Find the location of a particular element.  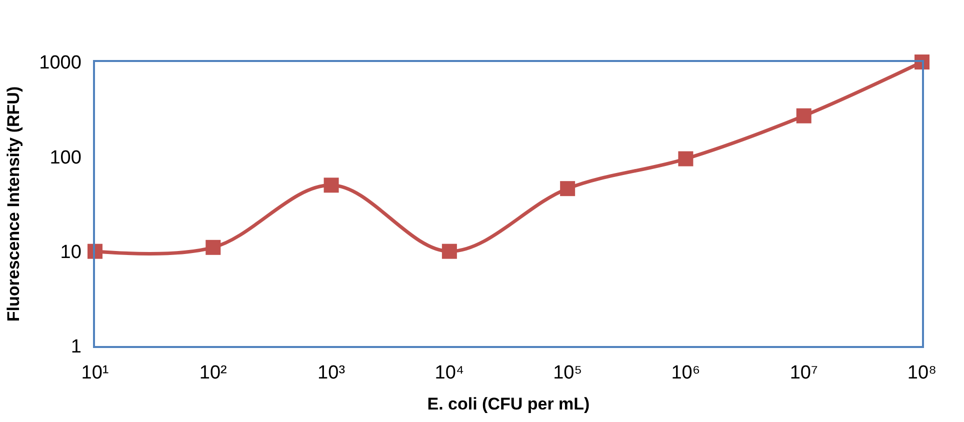

y-tick-label: 1 is located at coordinates (76, 347).